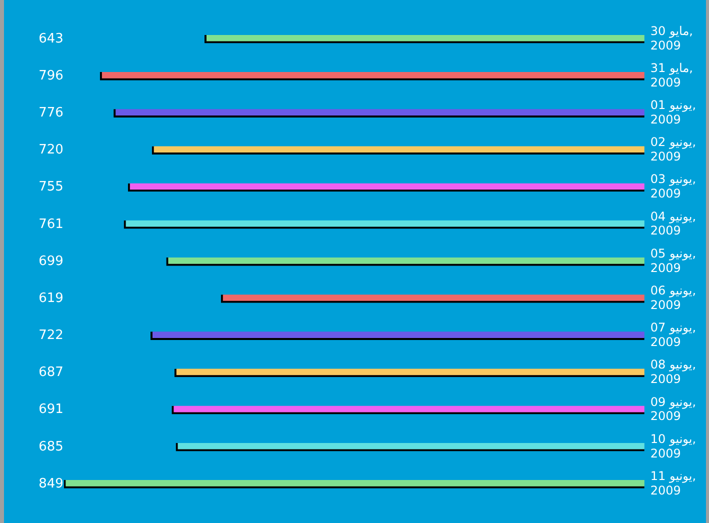 The height and width of the screenshot is (523, 709). I want to click on data-label: 849, so click(51, 484).